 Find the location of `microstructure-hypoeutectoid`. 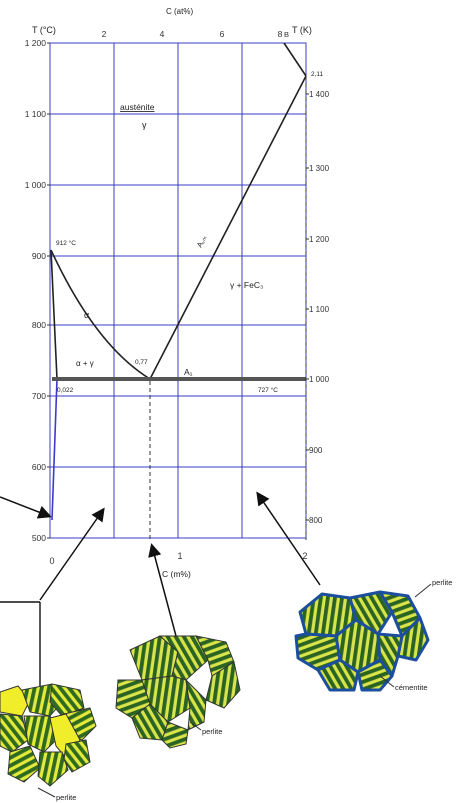

microstructure-hypoeutectoid is located at coordinates (48, 735).